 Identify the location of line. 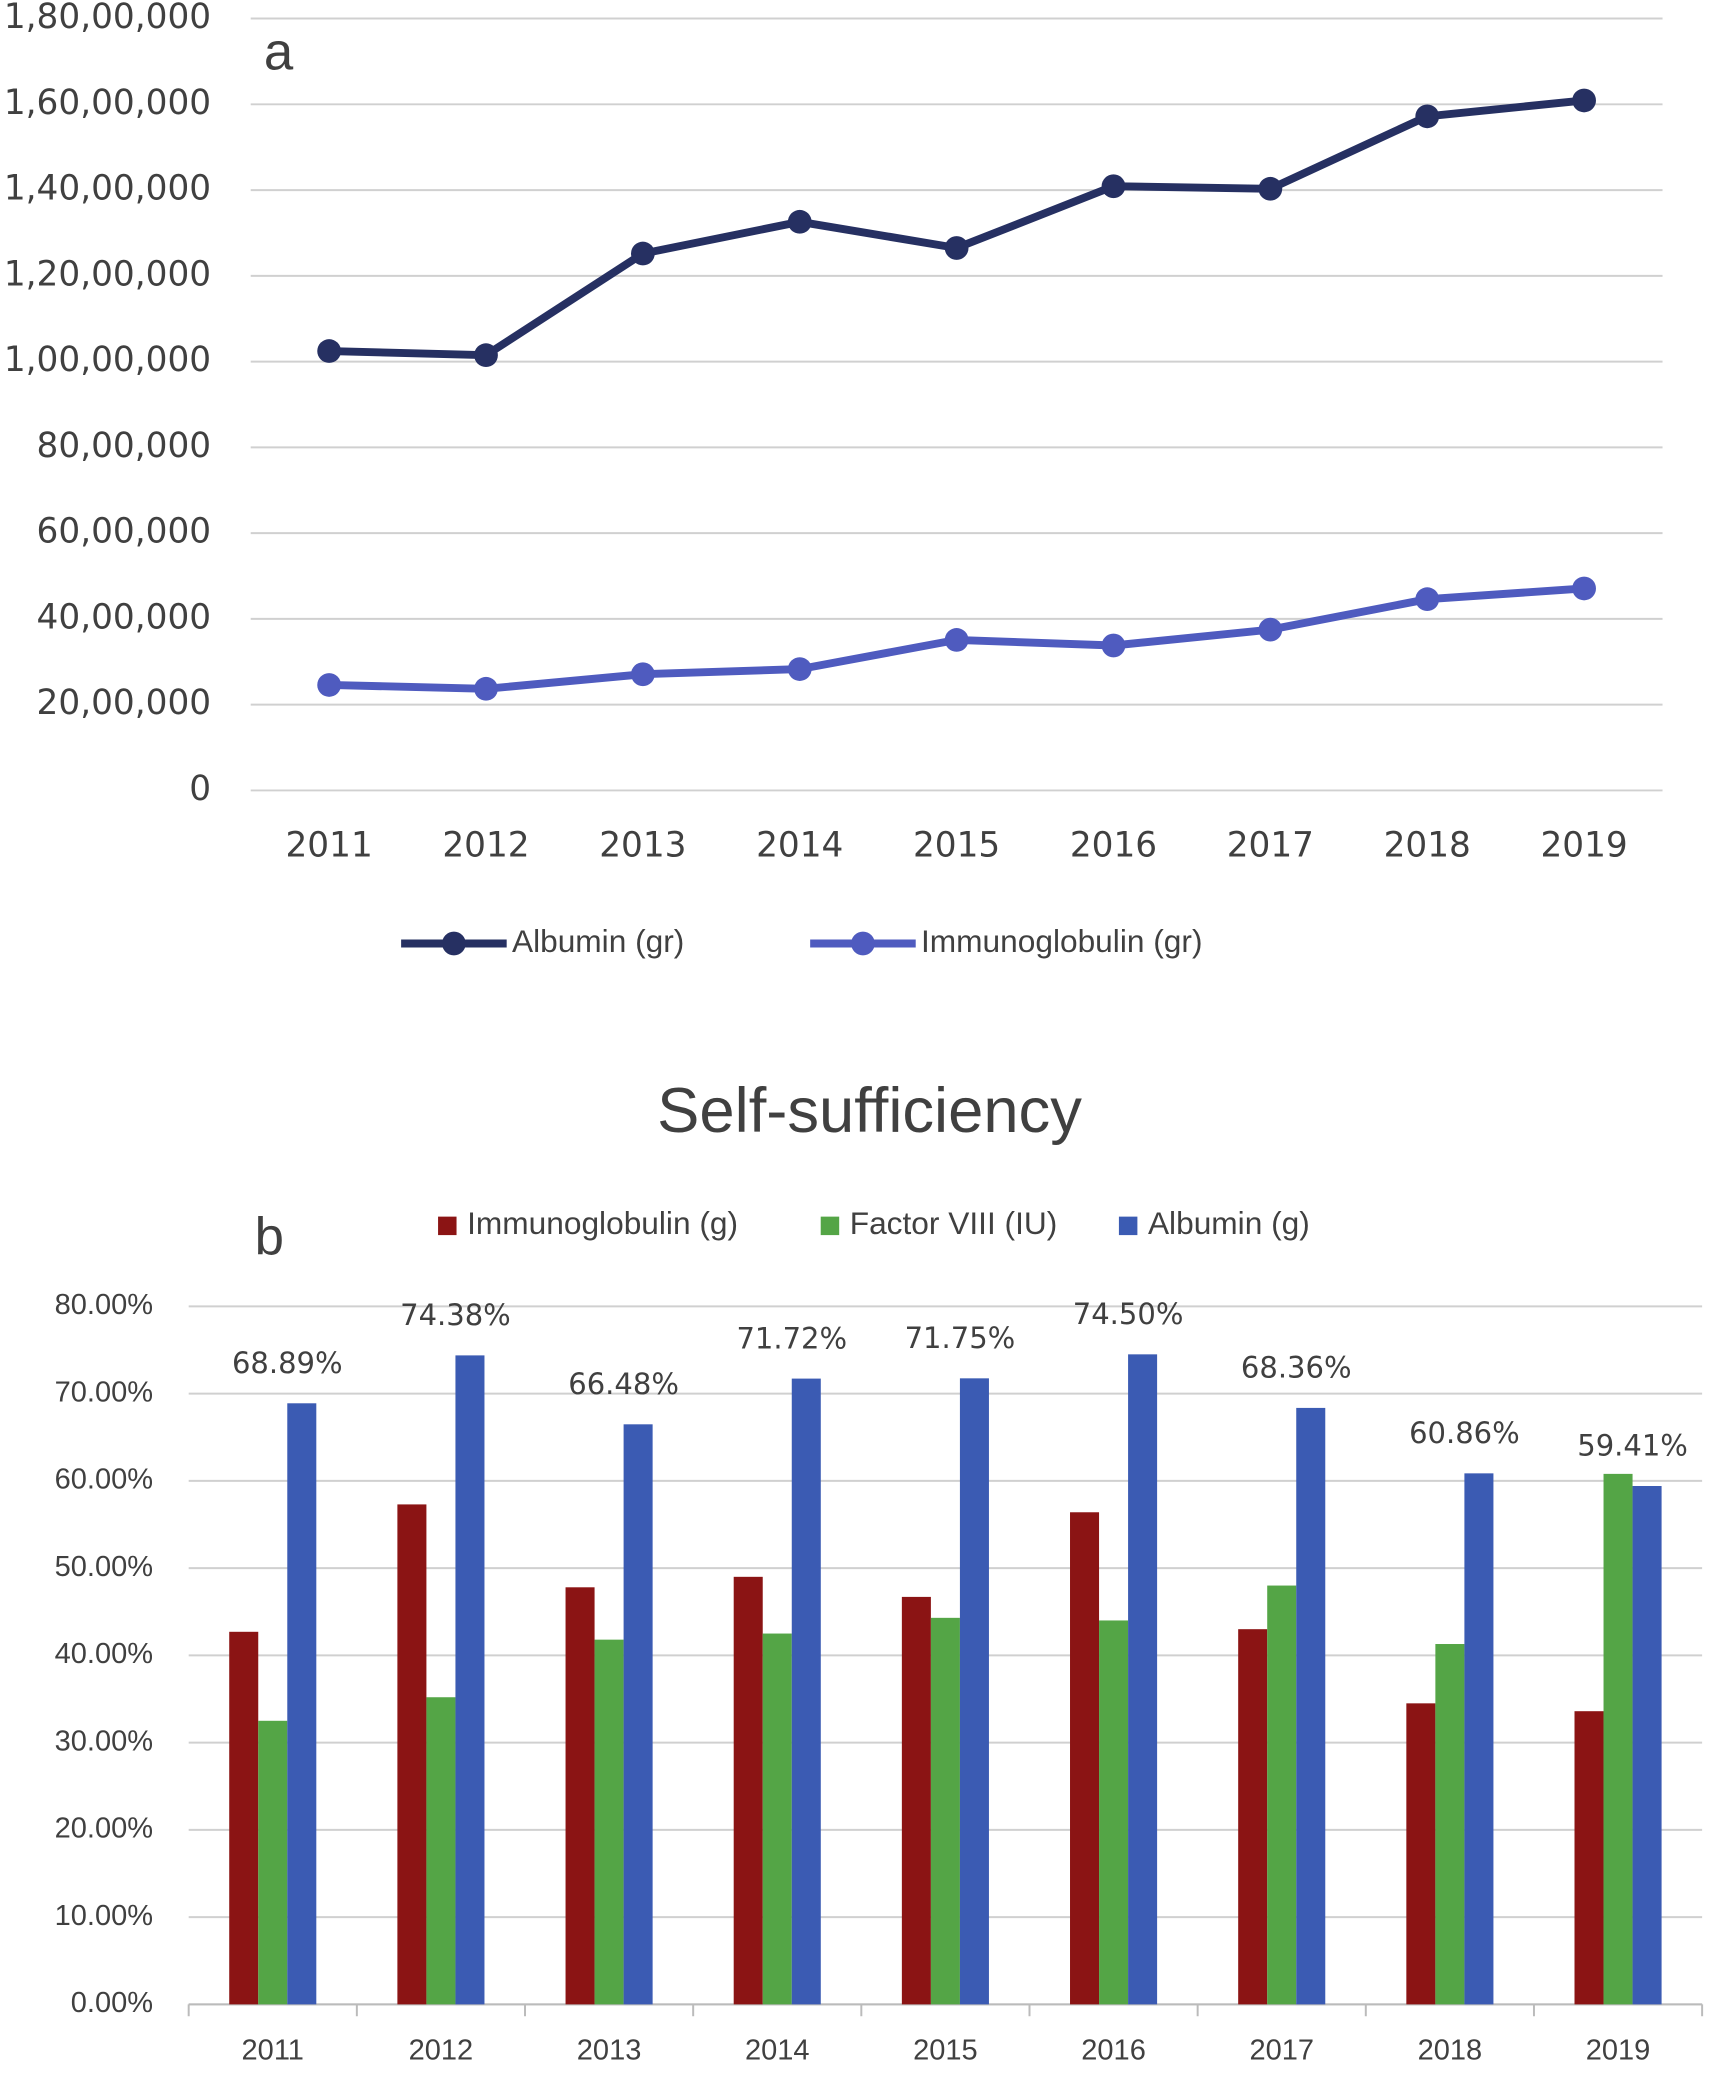
(957, 228).